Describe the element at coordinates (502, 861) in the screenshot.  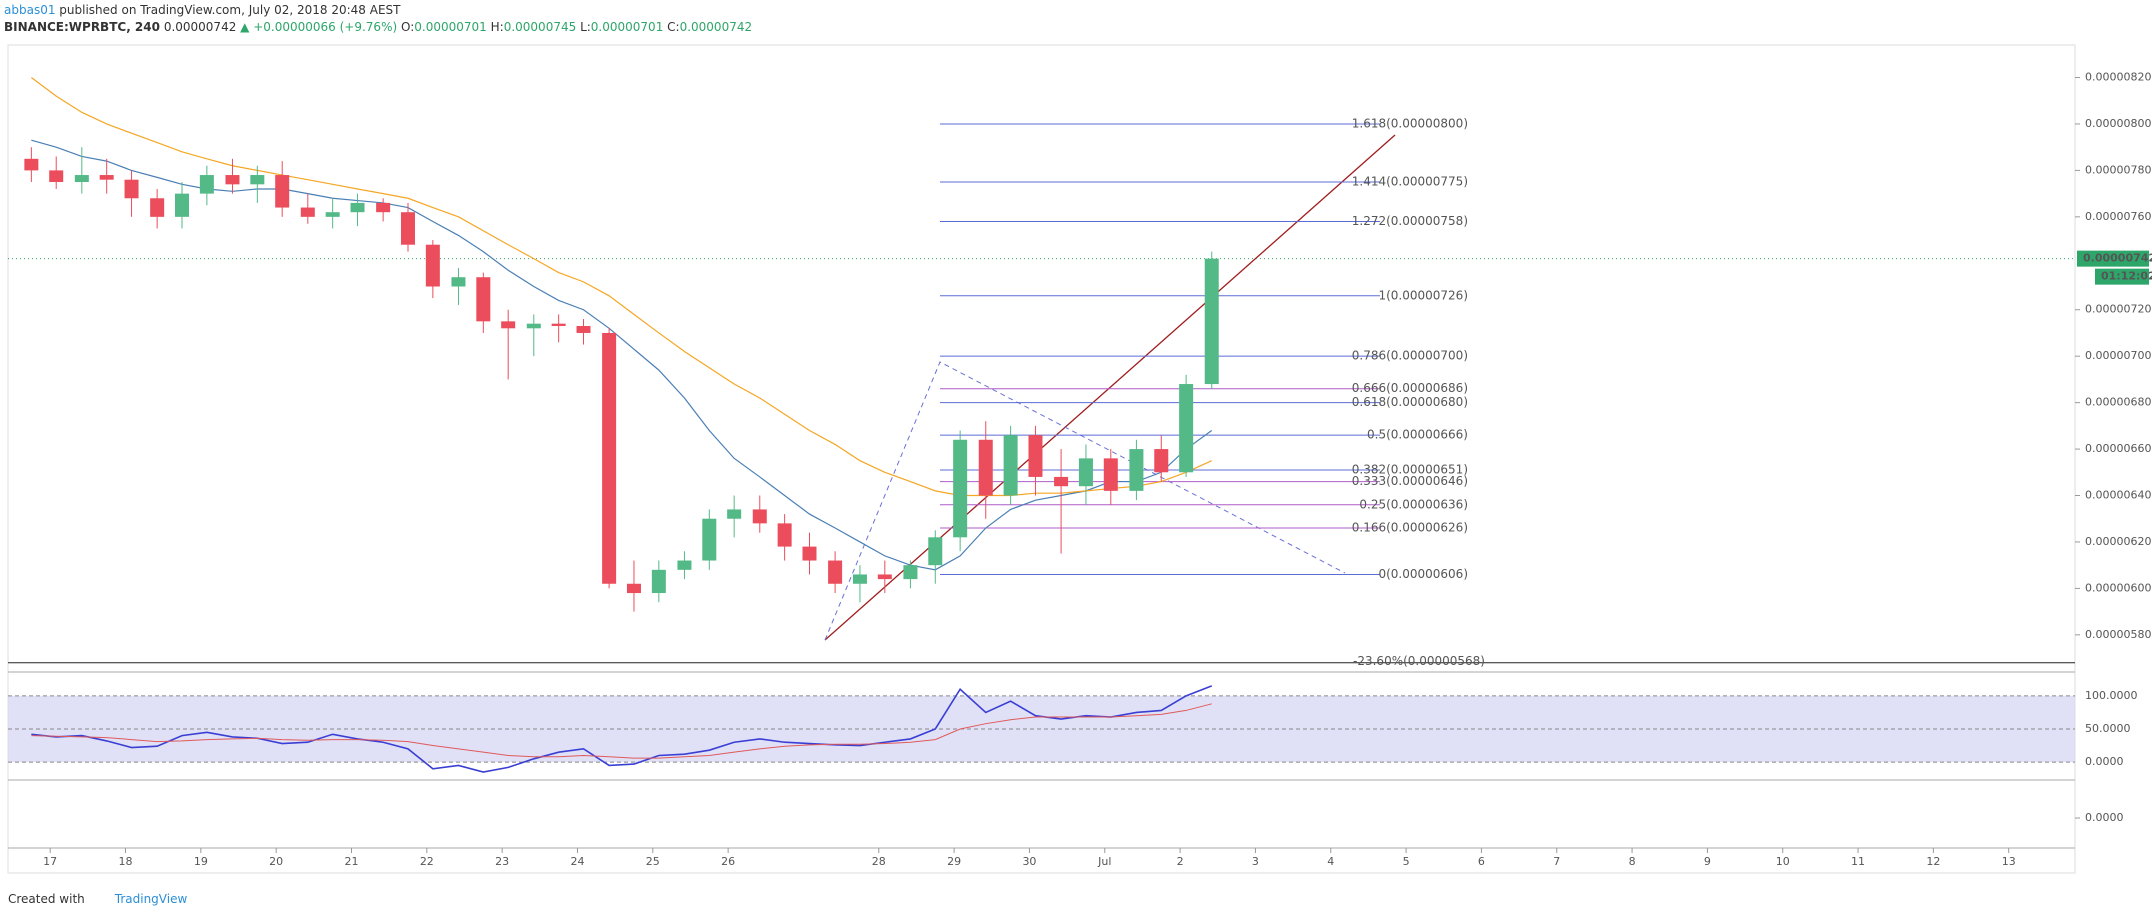
I see `x-tick-label: 23` at that location.